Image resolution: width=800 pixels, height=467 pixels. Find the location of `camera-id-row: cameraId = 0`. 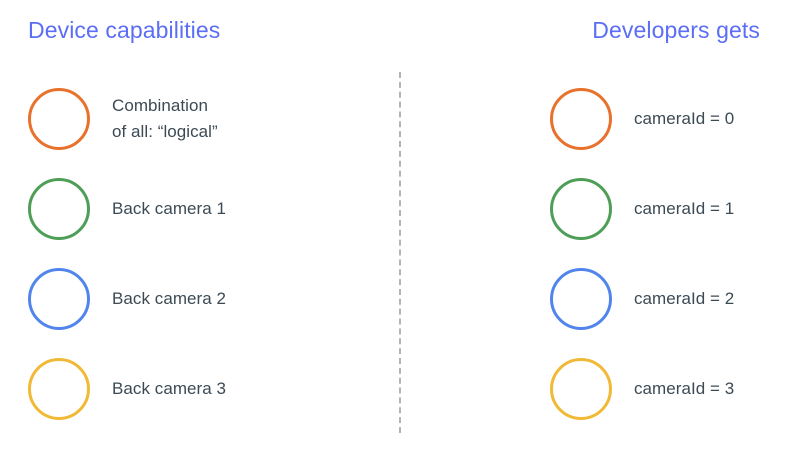

camera-id-row: cameraId = 0 is located at coordinates (642, 119).